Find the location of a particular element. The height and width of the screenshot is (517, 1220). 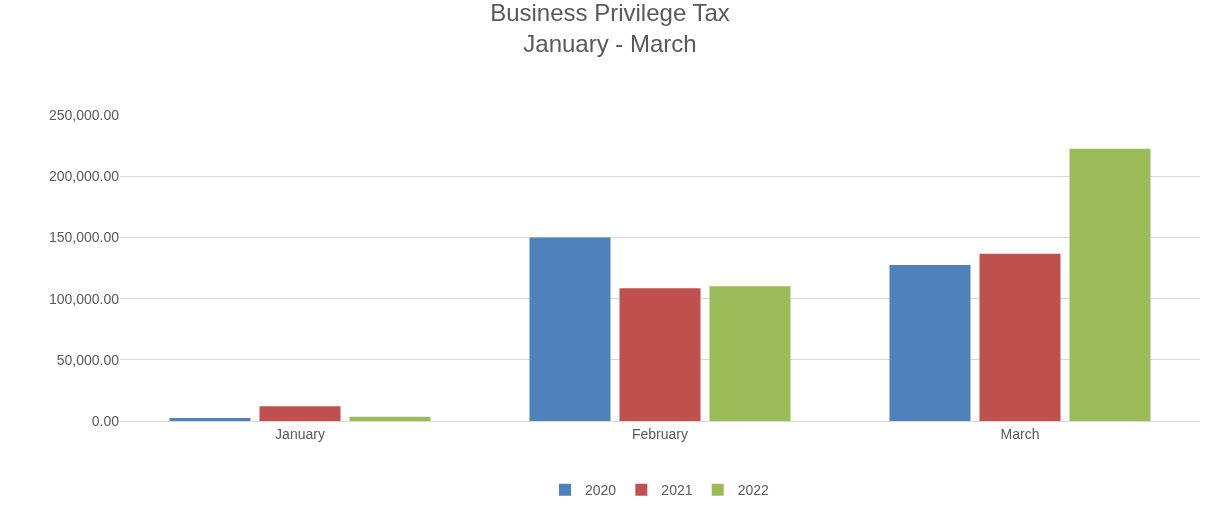

y-tick-label: 150,000.00 is located at coordinates (84, 237).